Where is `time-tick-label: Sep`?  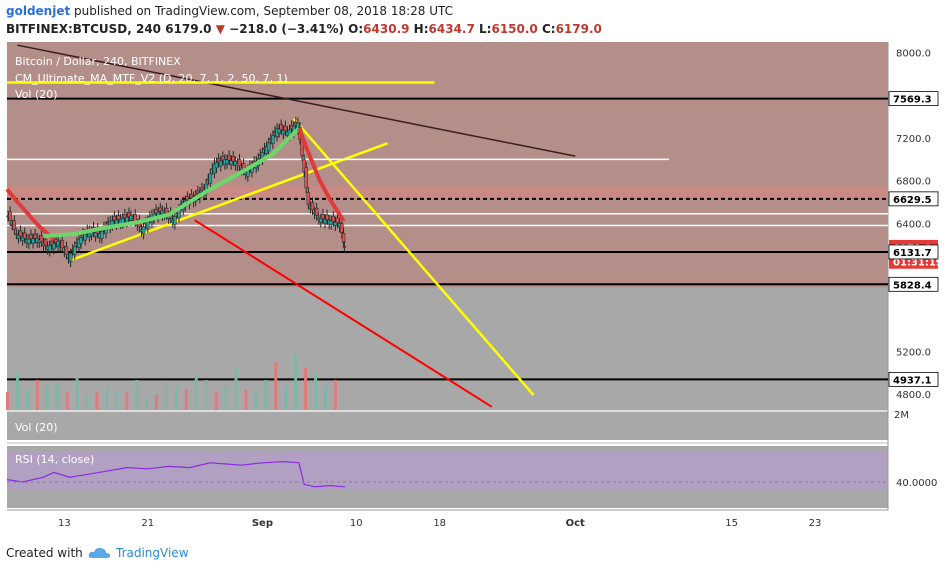
time-tick-label: Sep is located at coordinates (262, 523).